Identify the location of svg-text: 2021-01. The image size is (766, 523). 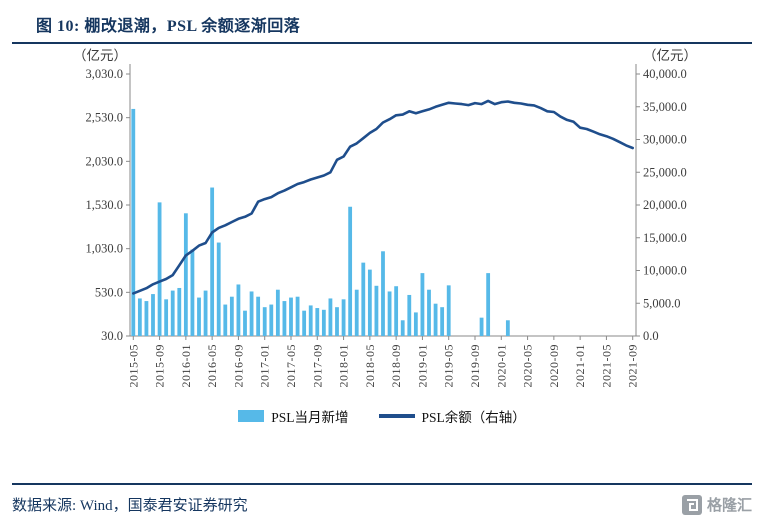
(580, 366).